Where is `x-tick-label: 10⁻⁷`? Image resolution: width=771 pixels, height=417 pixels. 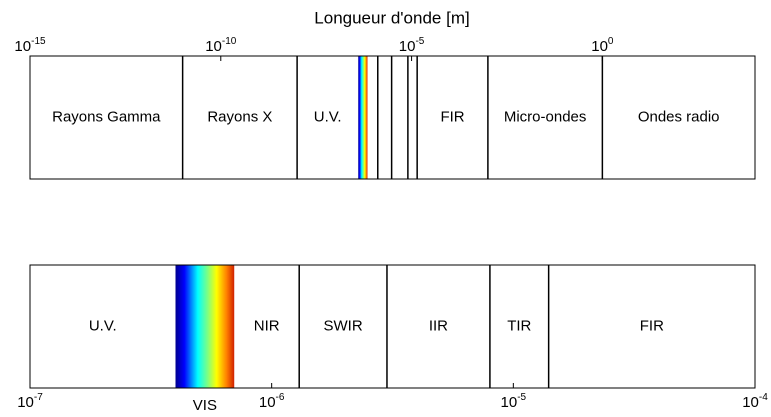 x-tick-label: 10⁻⁷ is located at coordinates (30, 401).